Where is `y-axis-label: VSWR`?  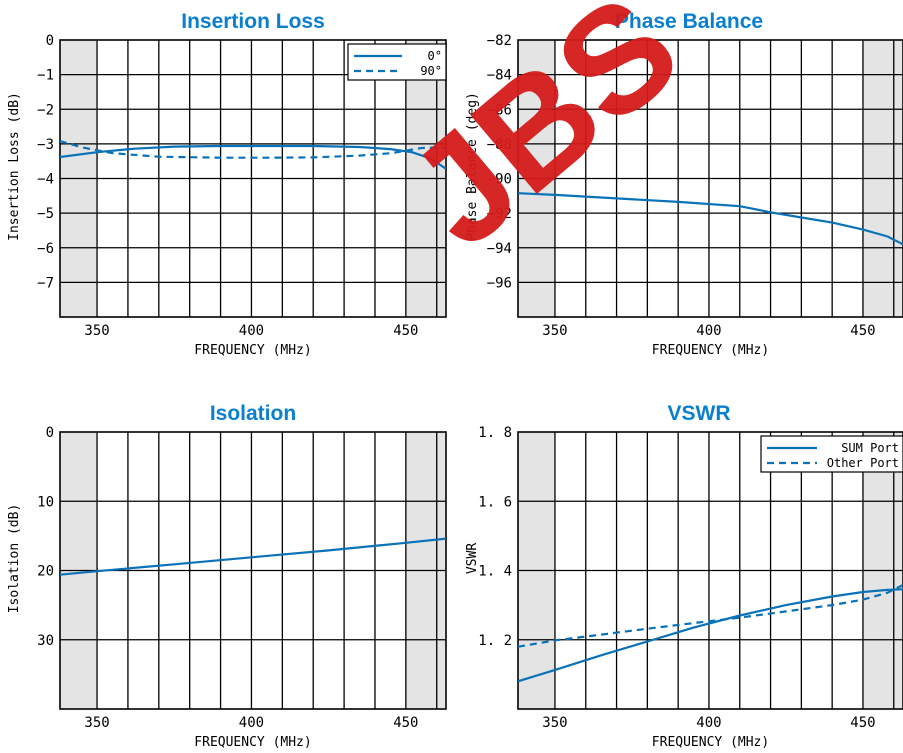 y-axis-label: VSWR is located at coordinates (472, 558).